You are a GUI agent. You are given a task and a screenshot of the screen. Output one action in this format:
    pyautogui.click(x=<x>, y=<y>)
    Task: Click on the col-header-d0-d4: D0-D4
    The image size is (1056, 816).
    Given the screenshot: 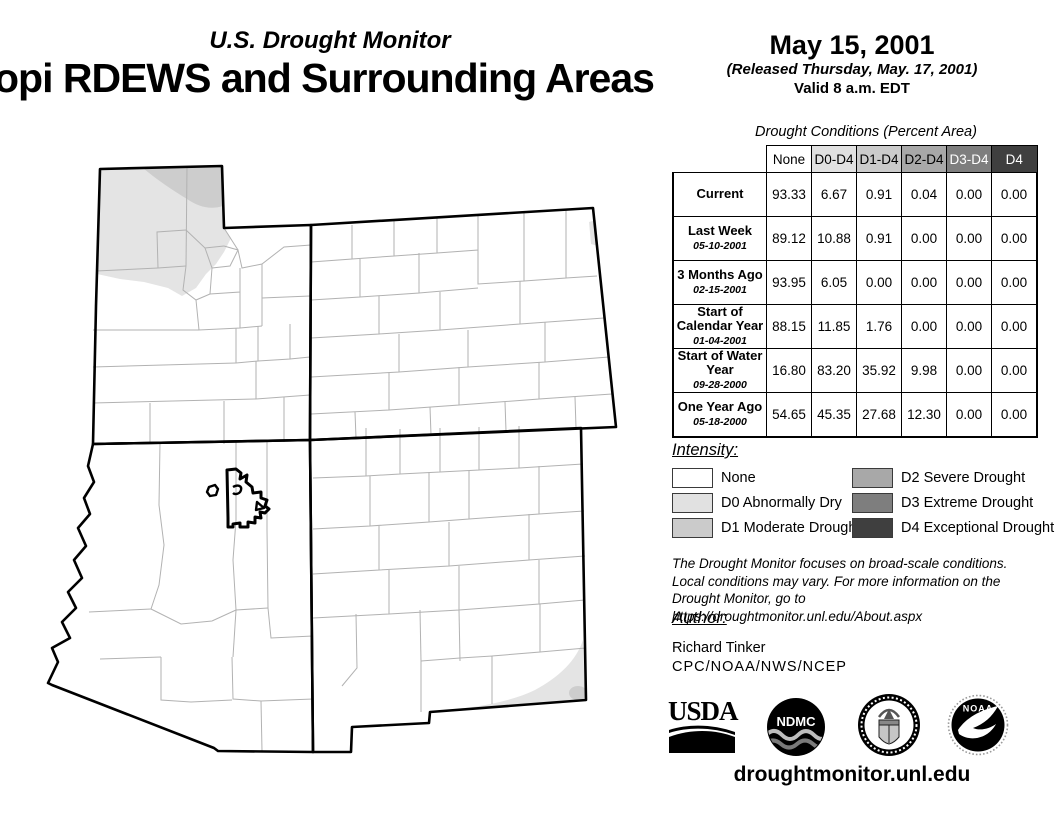 What is the action you would take?
    pyautogui.click(x=834, y=159)
    